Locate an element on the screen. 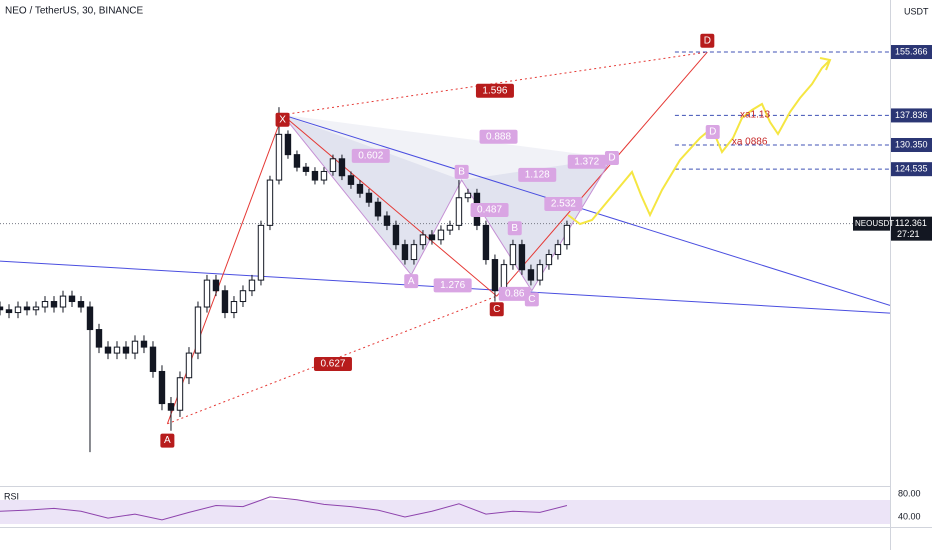  projection-path is located at coordinates (699, 142).